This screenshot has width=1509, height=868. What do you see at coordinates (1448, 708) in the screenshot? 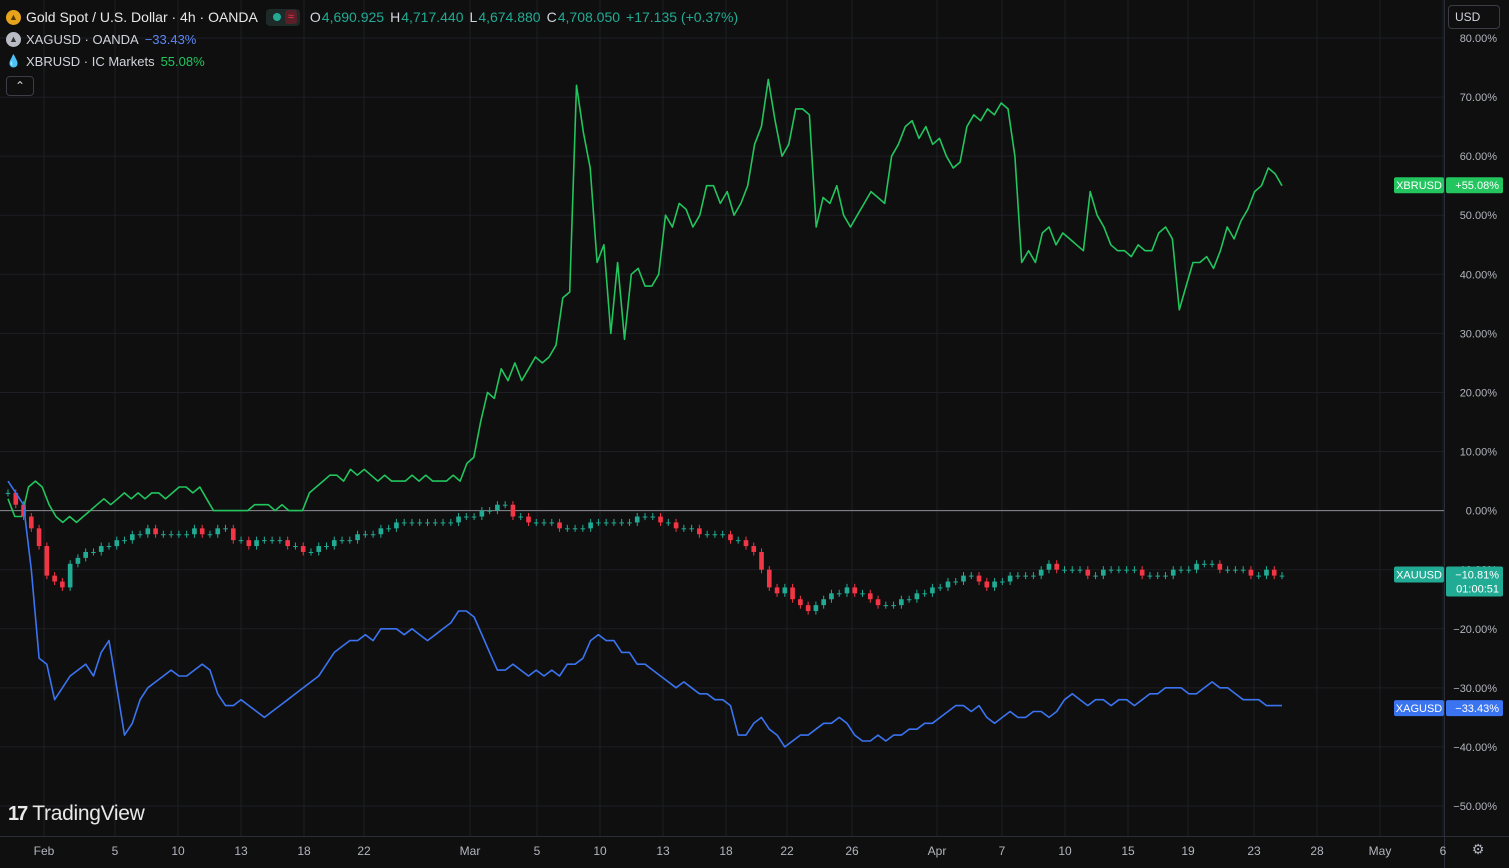
I see `price-label-xagusd: XAGUSD −33.43%` at bounding box center [1448, 708].